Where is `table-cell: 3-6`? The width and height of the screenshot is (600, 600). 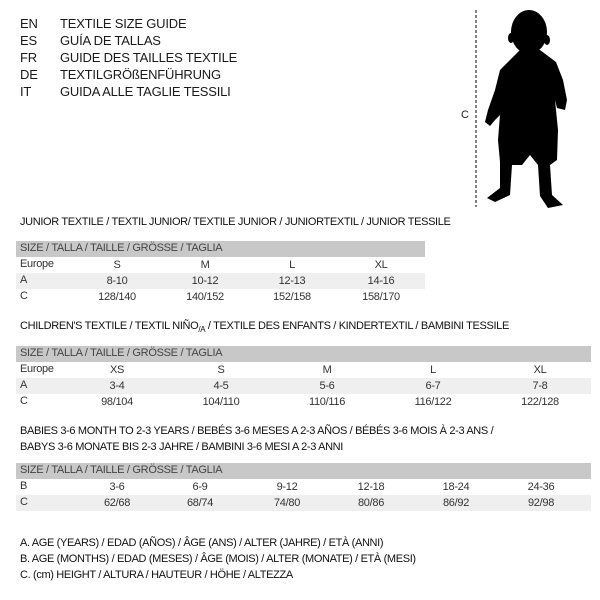
table-cell: 3-6 is located at coordinates (117, 487).